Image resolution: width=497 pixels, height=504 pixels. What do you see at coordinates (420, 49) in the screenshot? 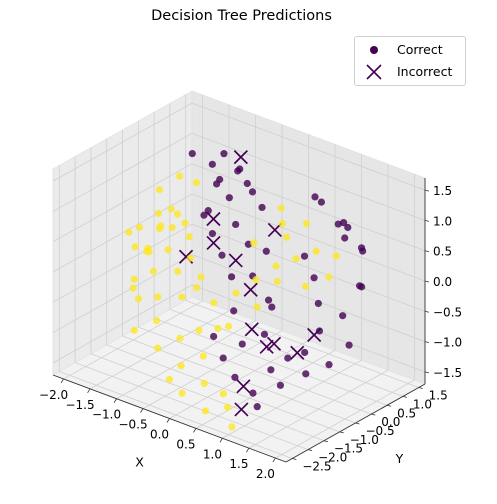
I see `legend-label-correct: Correct` at bounding box center [420, 49].